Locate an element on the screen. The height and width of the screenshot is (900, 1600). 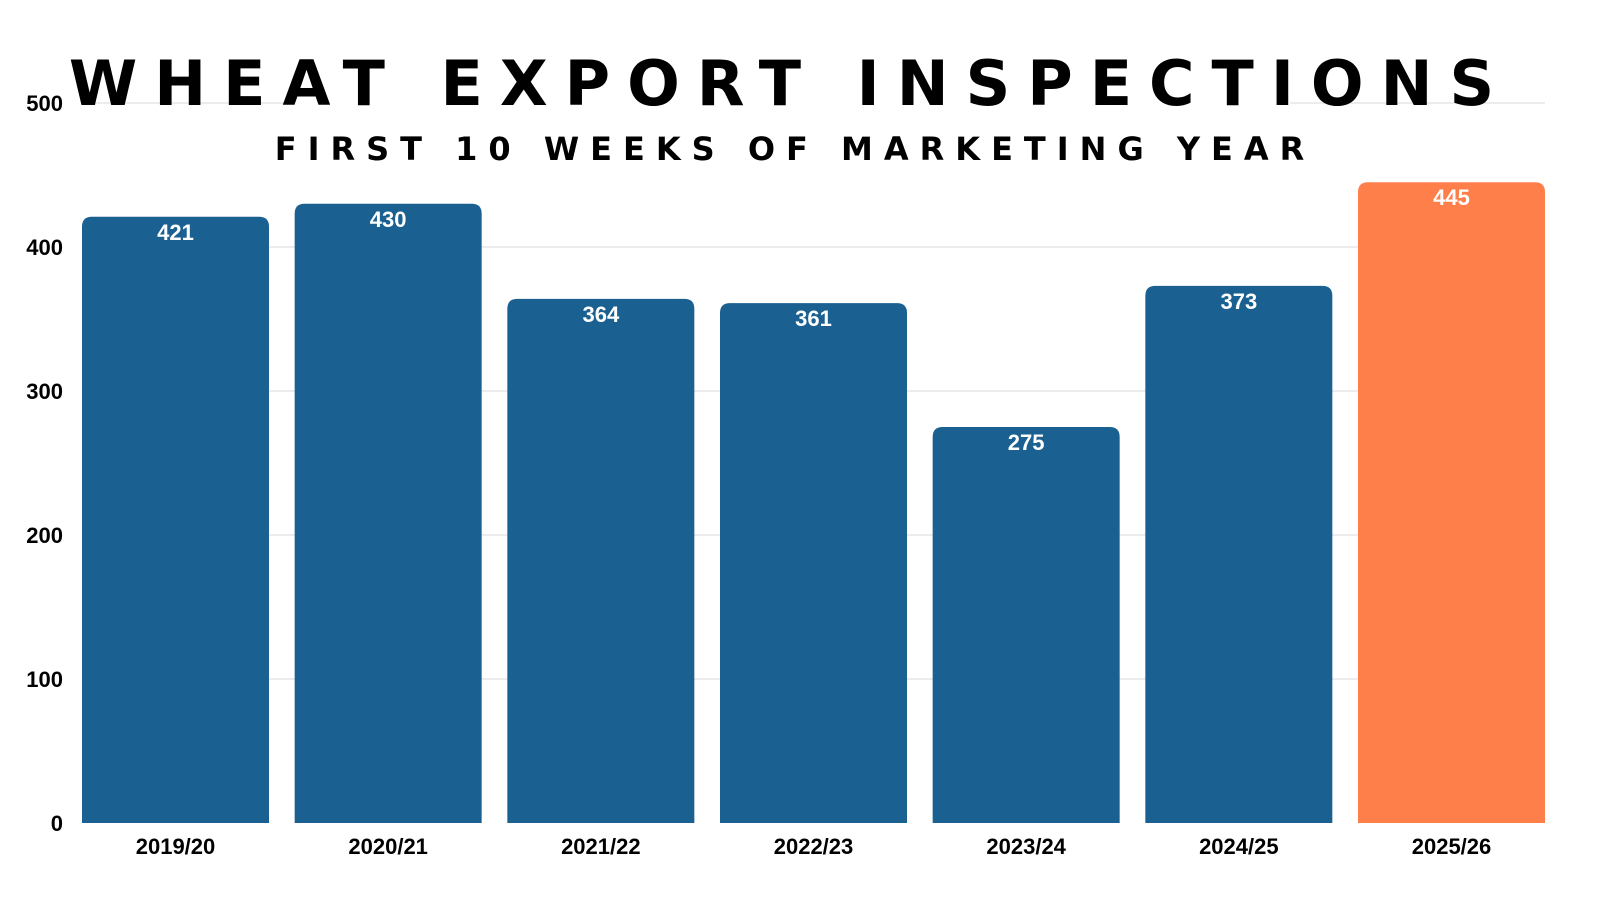
y-tick-label: 400 is located at coordinates (44, 247).